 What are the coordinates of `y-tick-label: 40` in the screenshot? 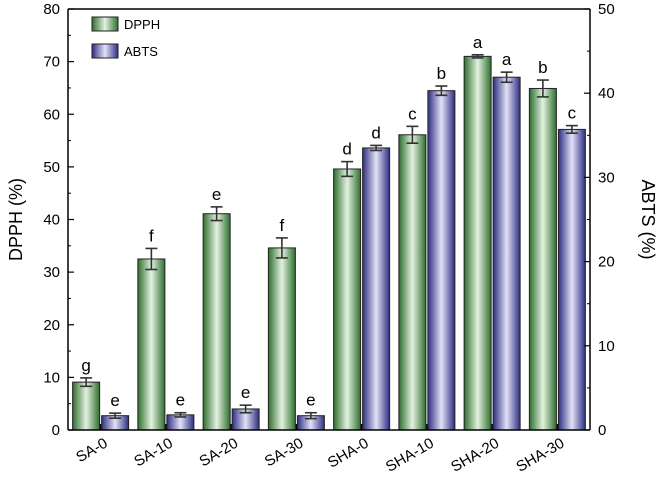 It's located at (51, 220).